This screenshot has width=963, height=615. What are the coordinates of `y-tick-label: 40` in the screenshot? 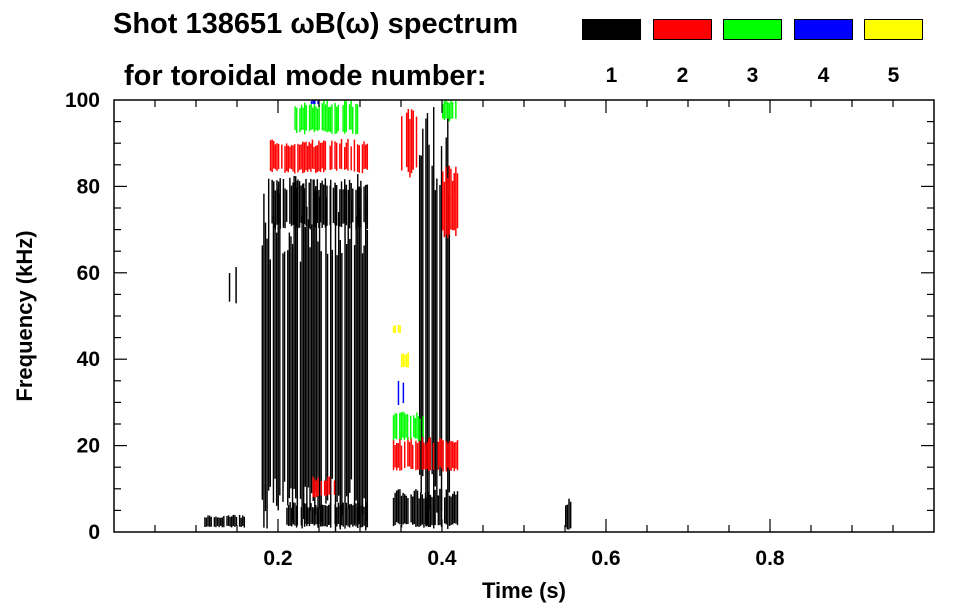 It's located at (88, 359).